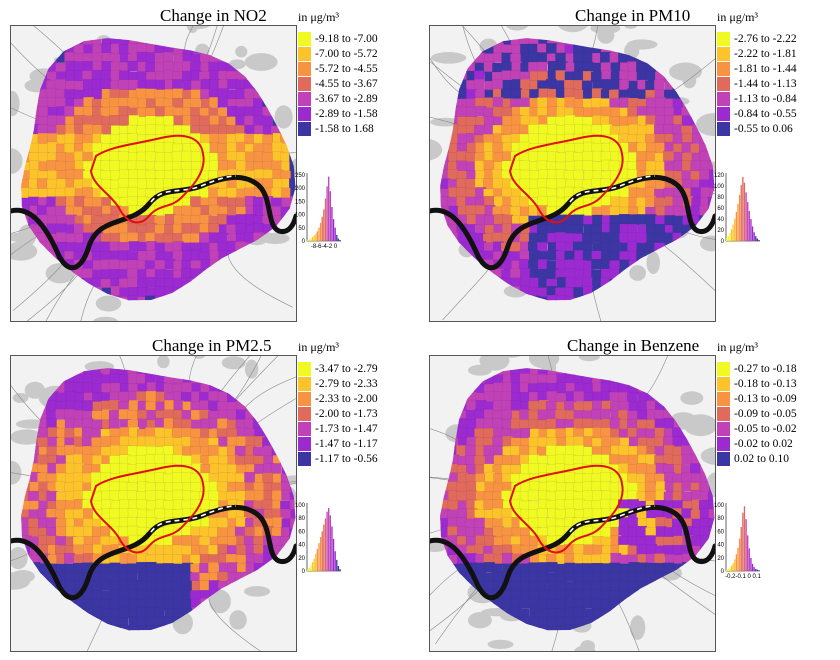 The width and height of the screenshot is (840, 660). Describe the element at coordinates (720, 559) in the screenshot. I see `histogram-ytick: 20` at that location.